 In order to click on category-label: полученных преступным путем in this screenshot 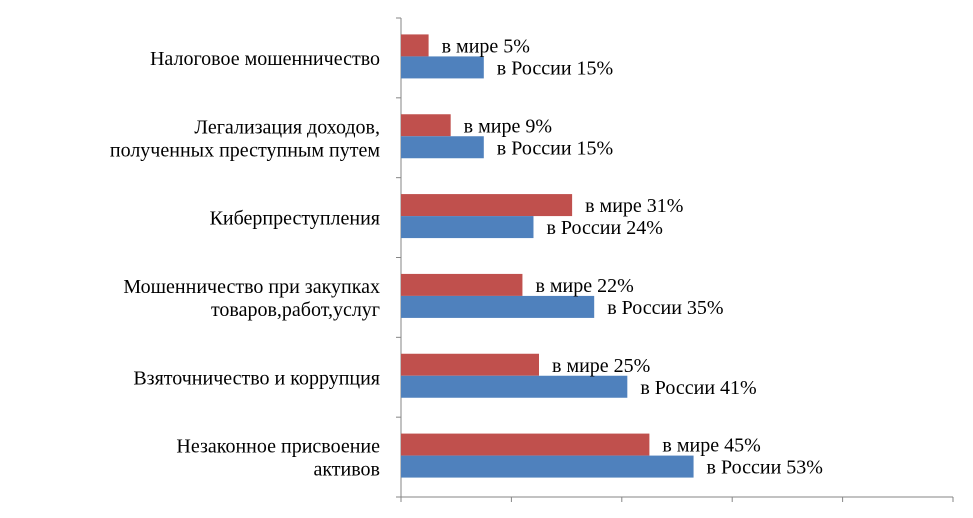, I will do `click(245, 150)`.